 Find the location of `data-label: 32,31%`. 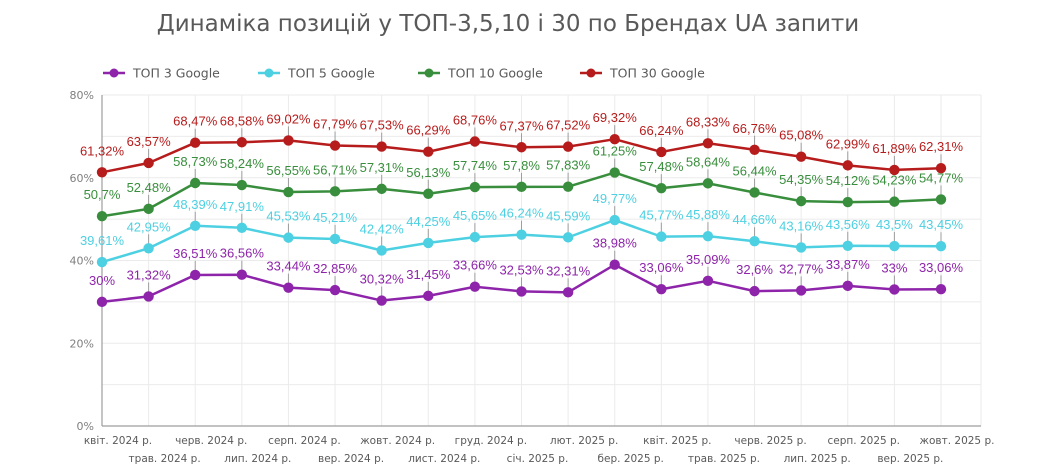

data-label: 32,31% is located at coordinates (568, 270).